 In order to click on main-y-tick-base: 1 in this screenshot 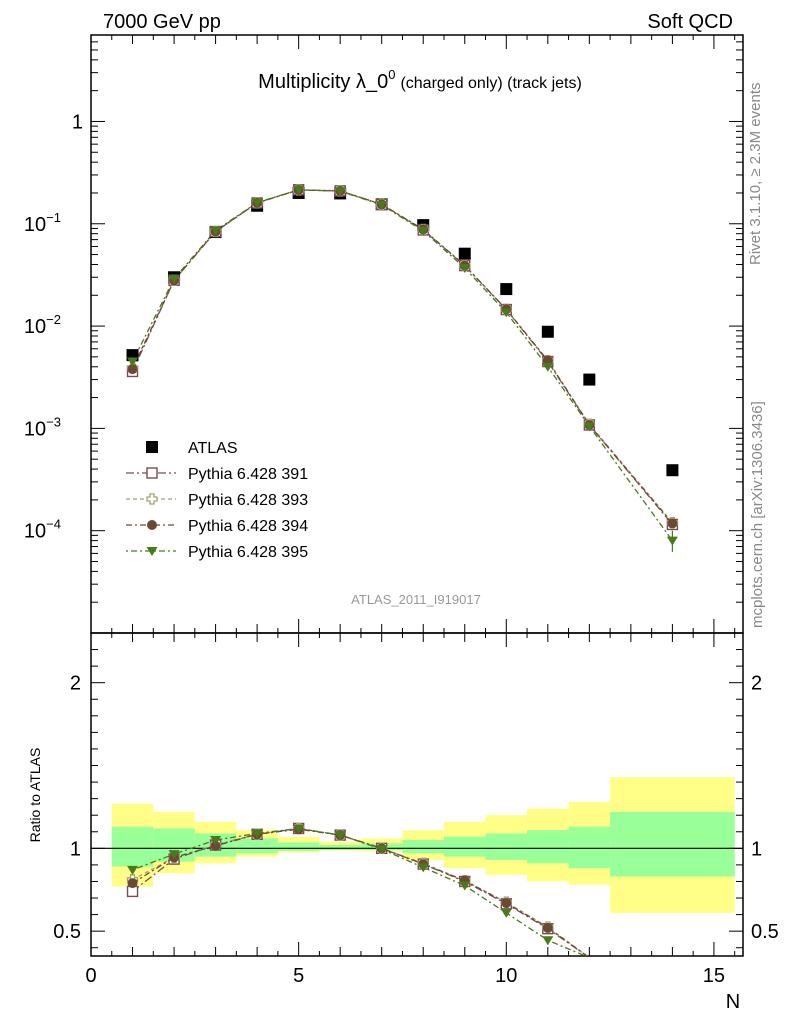, I will do `click(77, 122)`.